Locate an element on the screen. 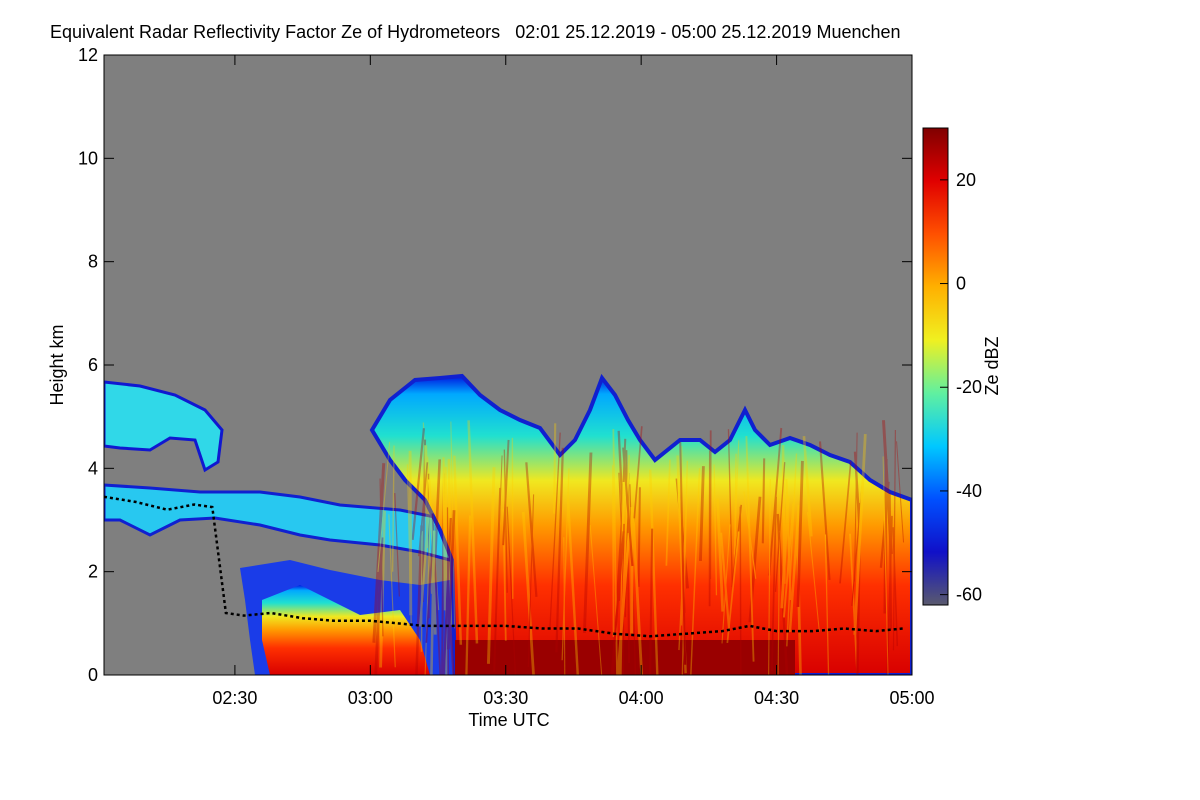  colorbar-tick-label: 0 is located at coordinates (961, 284).